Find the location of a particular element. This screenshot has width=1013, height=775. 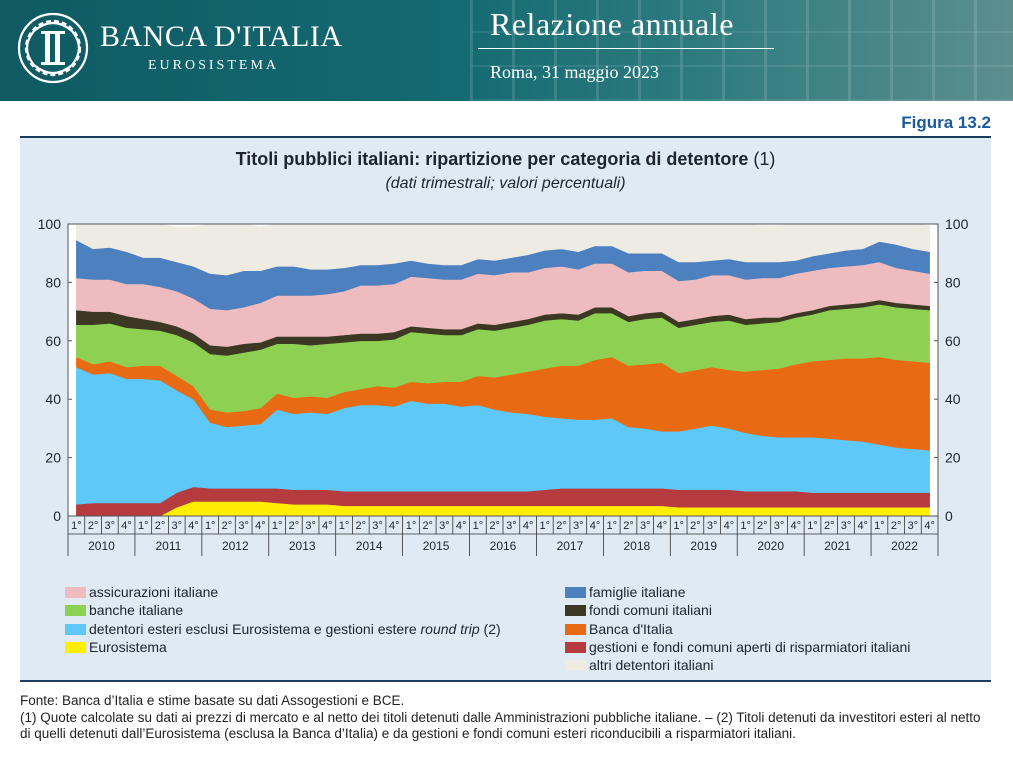

x-year-label: 2015 is located at coordinates (436, 546).